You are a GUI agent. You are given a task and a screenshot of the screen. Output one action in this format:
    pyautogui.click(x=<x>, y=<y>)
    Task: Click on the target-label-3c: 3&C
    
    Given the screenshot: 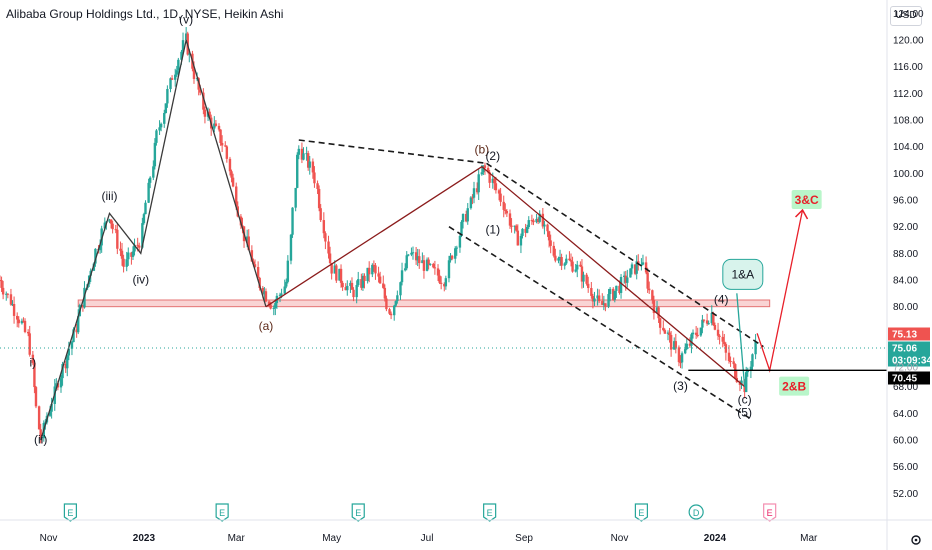 What is the action you would take?
    pyautogui.click(x=807, y=200)
    